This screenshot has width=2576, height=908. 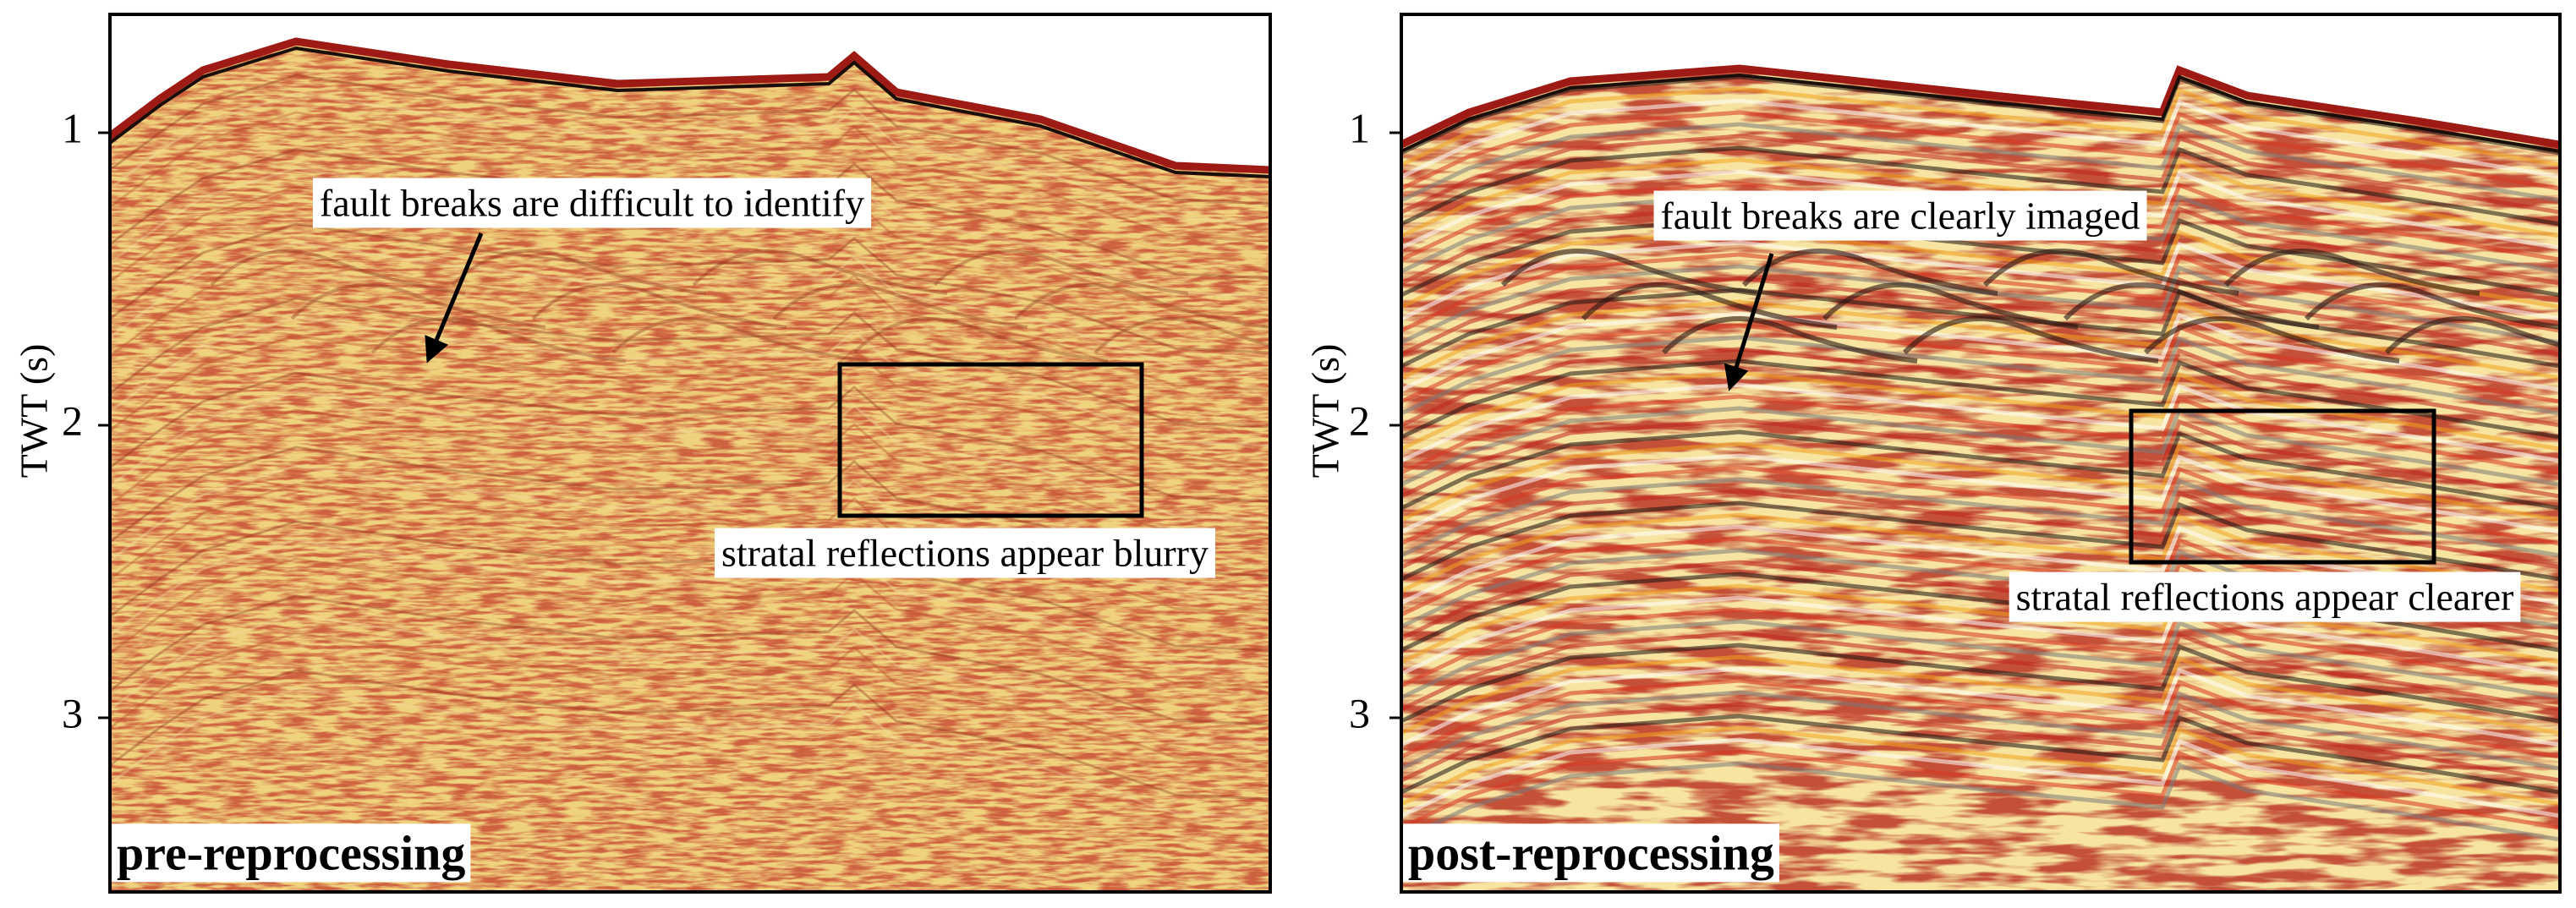 I want to click on annotation: stratal reflections appear clearer, so click(x=2265, y=597).